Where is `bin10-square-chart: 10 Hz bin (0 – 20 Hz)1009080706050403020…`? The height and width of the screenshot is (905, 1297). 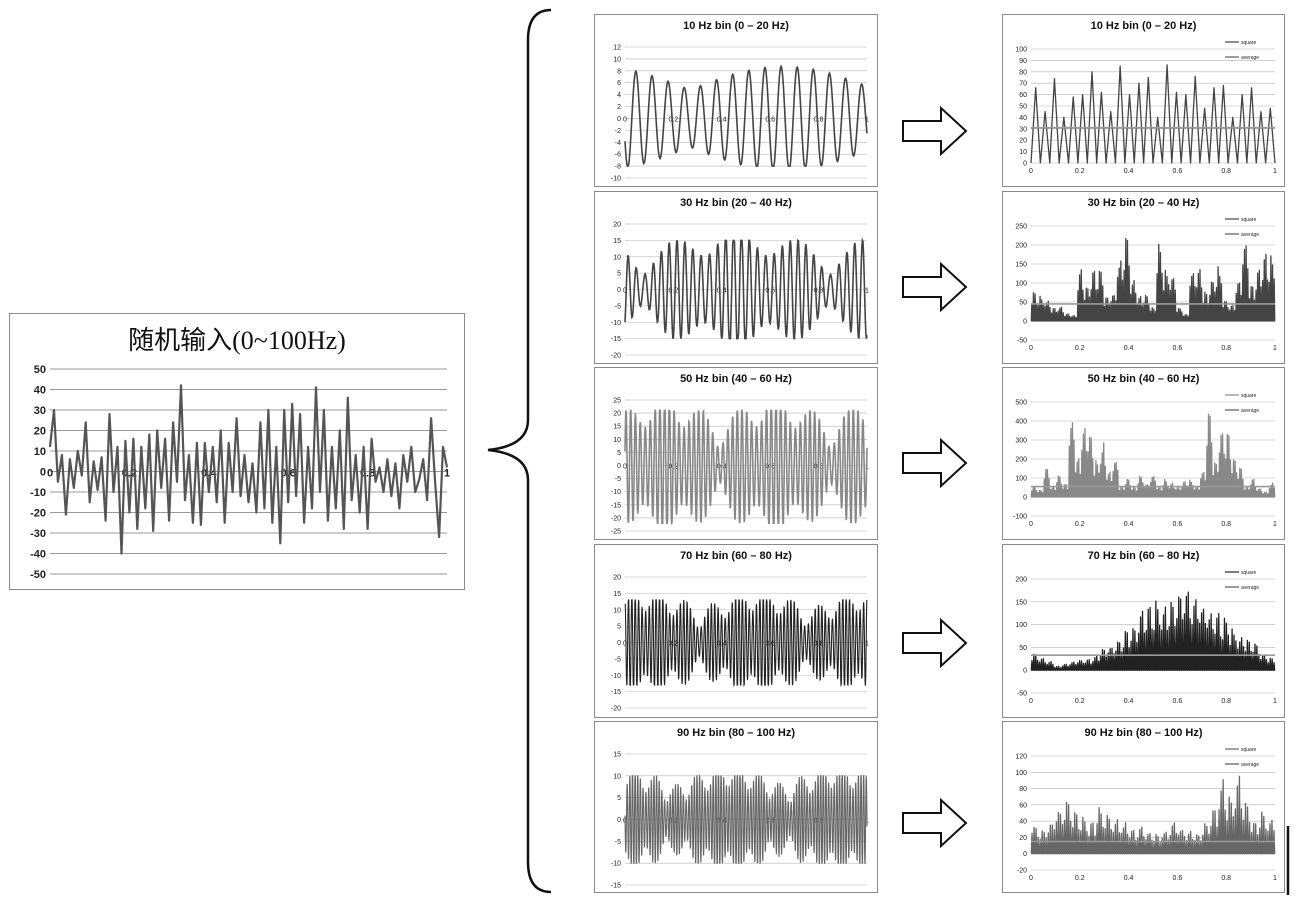 bin10-square-chart: 10 Hz bin (0 – 20 Hz)1009080706050403020… is located at coordinates (1146, 97).